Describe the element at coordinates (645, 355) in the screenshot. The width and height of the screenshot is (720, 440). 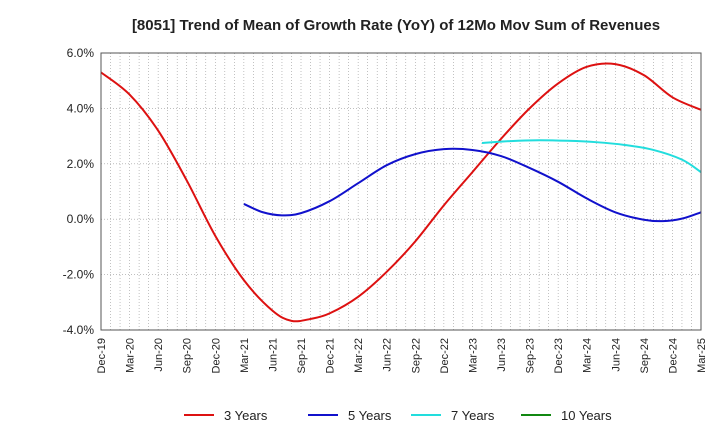
I see `x-tick-label: Sep-24` at that location.